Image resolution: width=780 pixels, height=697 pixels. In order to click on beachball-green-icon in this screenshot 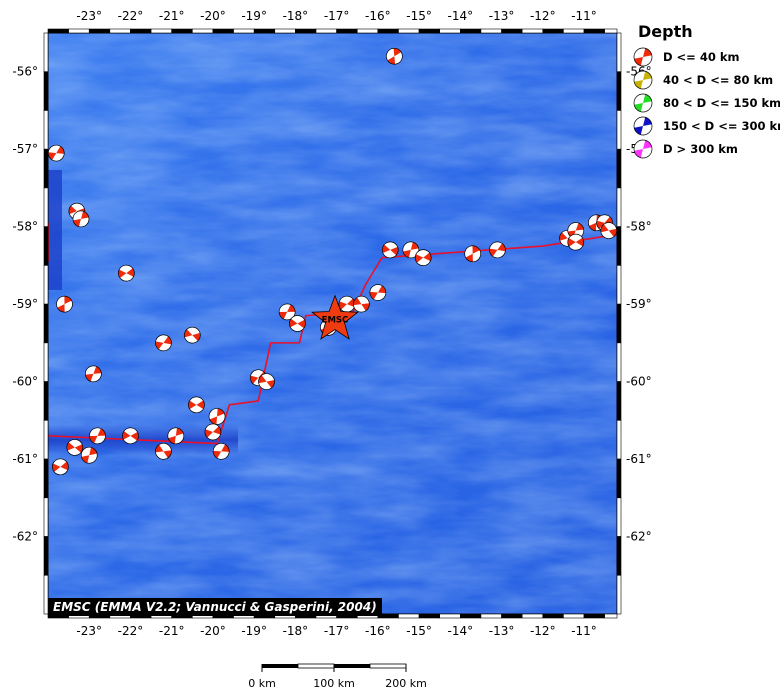, I will do `click(643, 102)`.